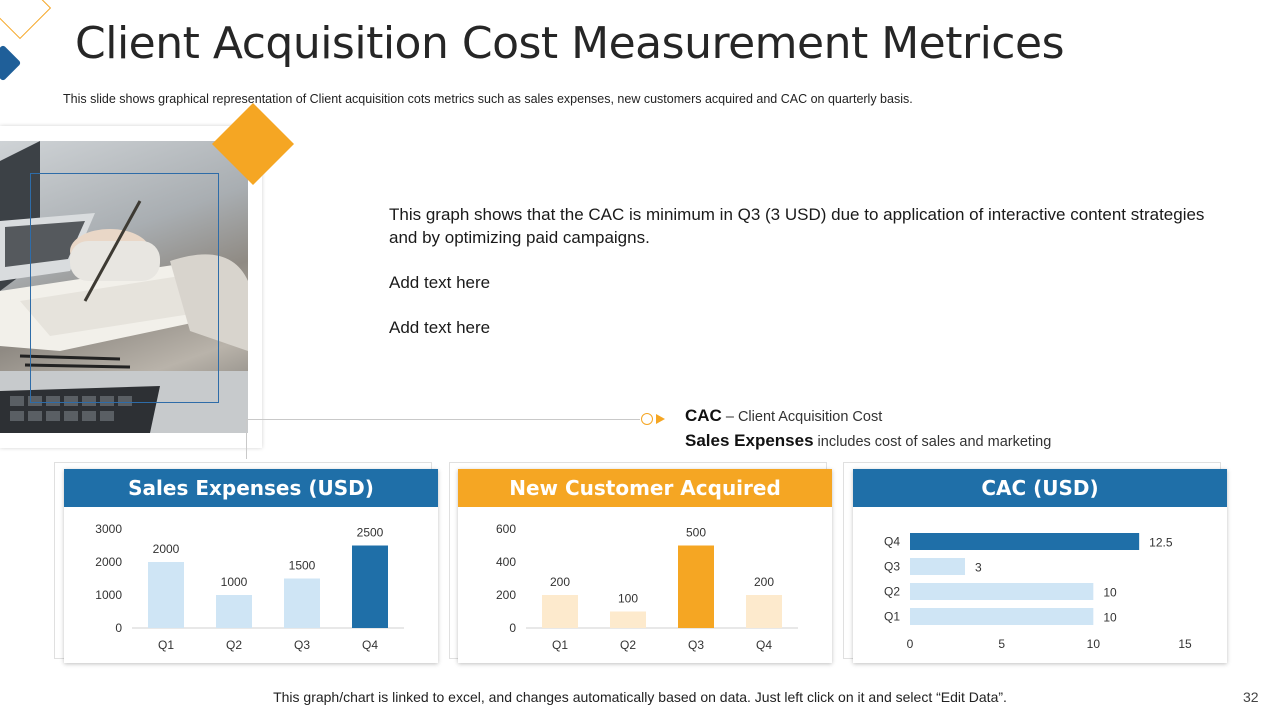 Image resolution: width=1280 pixels, height=720 pixels. I want to click on y-tick-label: Q4, so click(892, 542).